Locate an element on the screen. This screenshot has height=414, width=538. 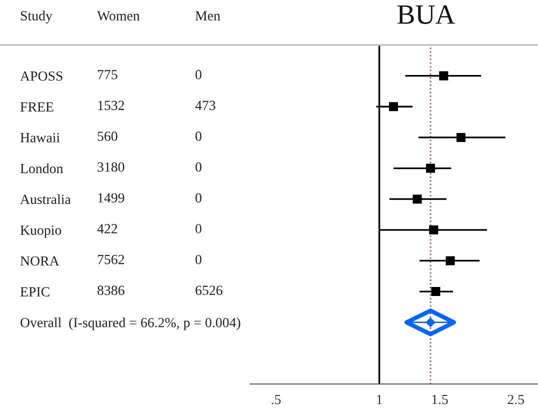
text: 1532 is located at coordinates (111, 105).